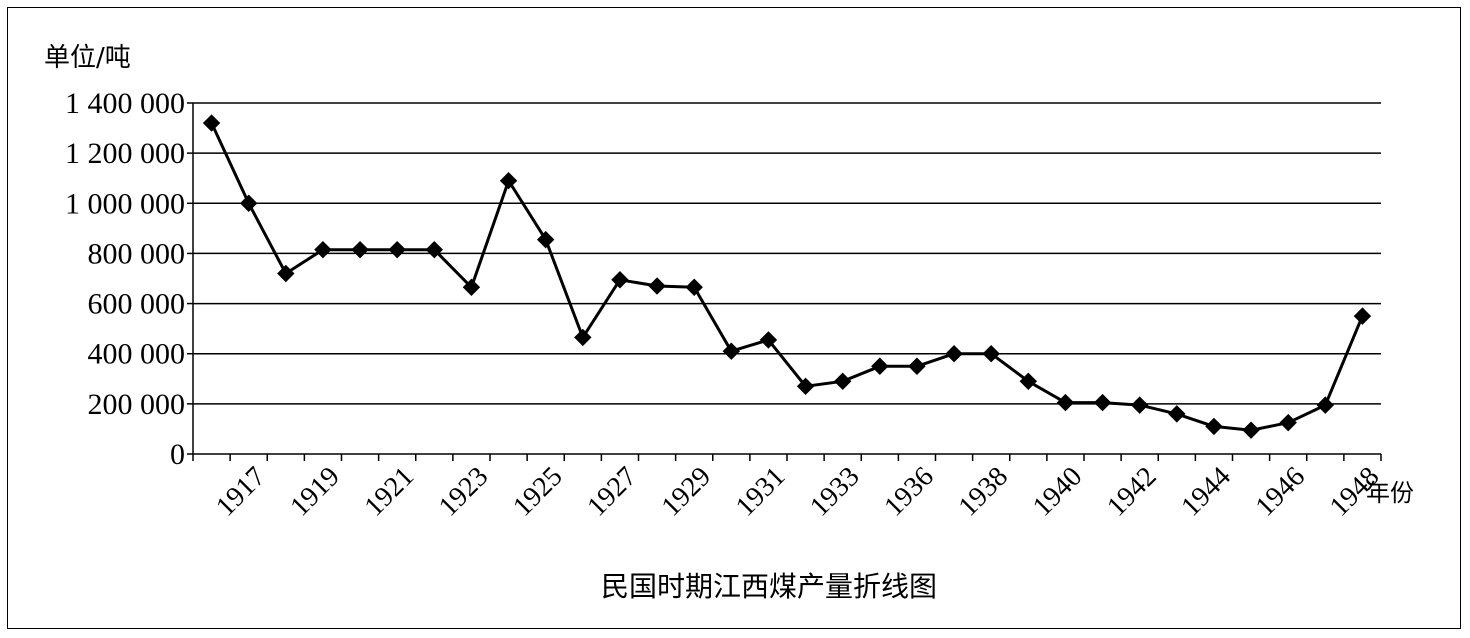 This screenshot has width=1470, height=638. I want to click on x-axis-label: 年份, so click(1390, 493).